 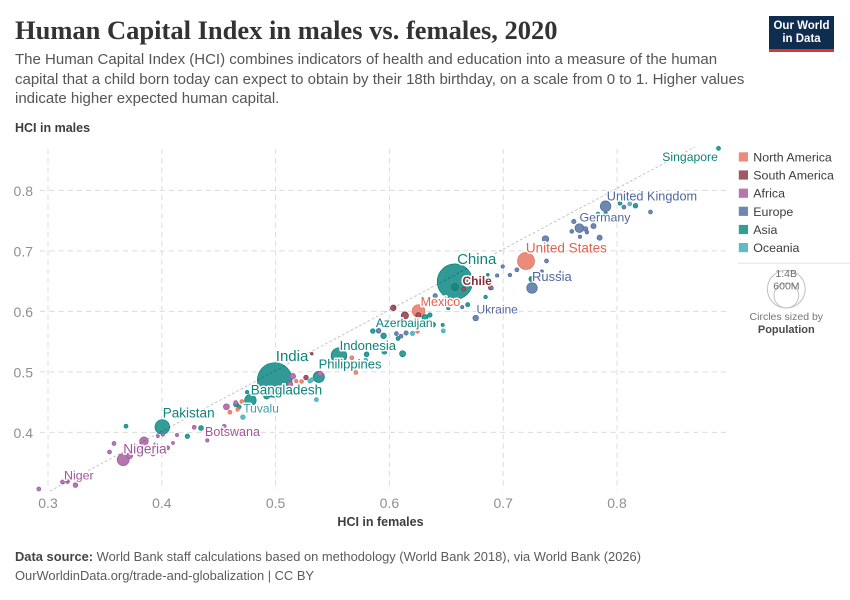 I want to click on svg-text: Indonesia, so click(x=368, y=345).